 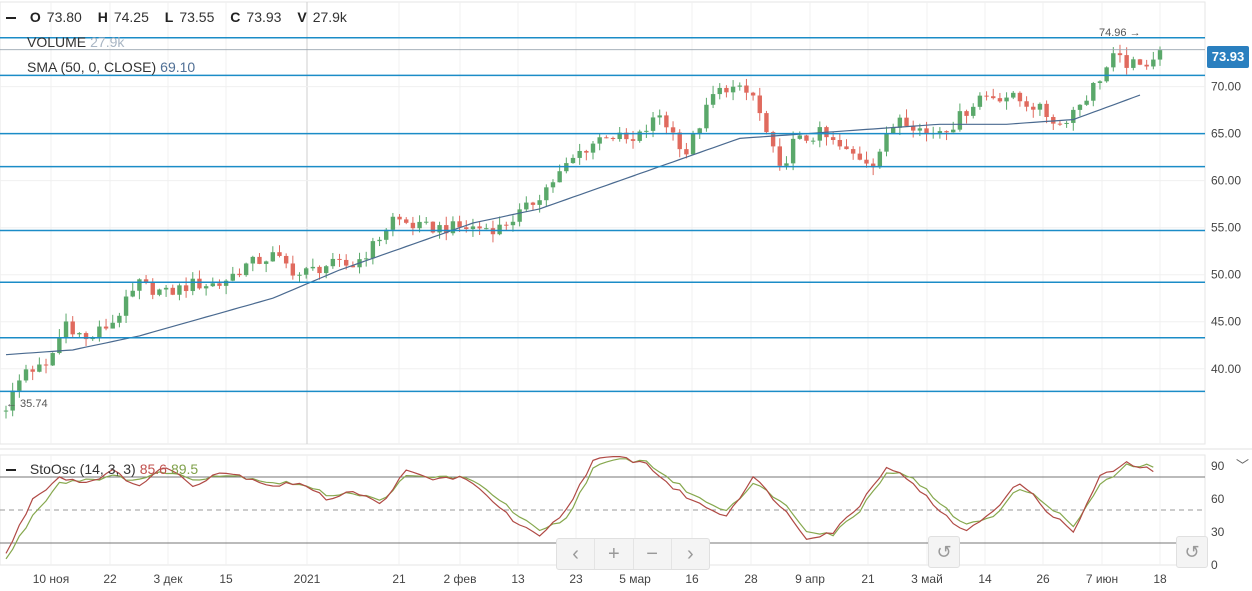 What do you see at coordinates (1043, 579) in the screenshot?
I see `x-tick-label: 26` at bounding box center [1043, 579].